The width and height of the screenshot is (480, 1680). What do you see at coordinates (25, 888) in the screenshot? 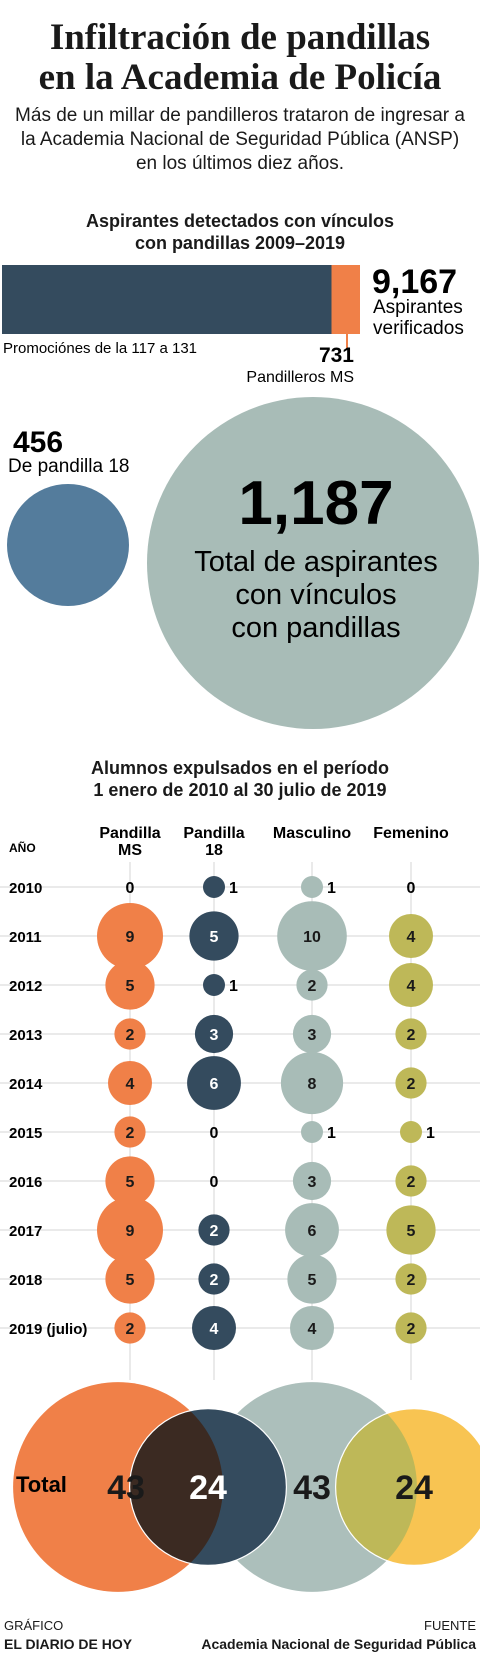
I see `year-label: 2010` at bounding box center [25, 888].